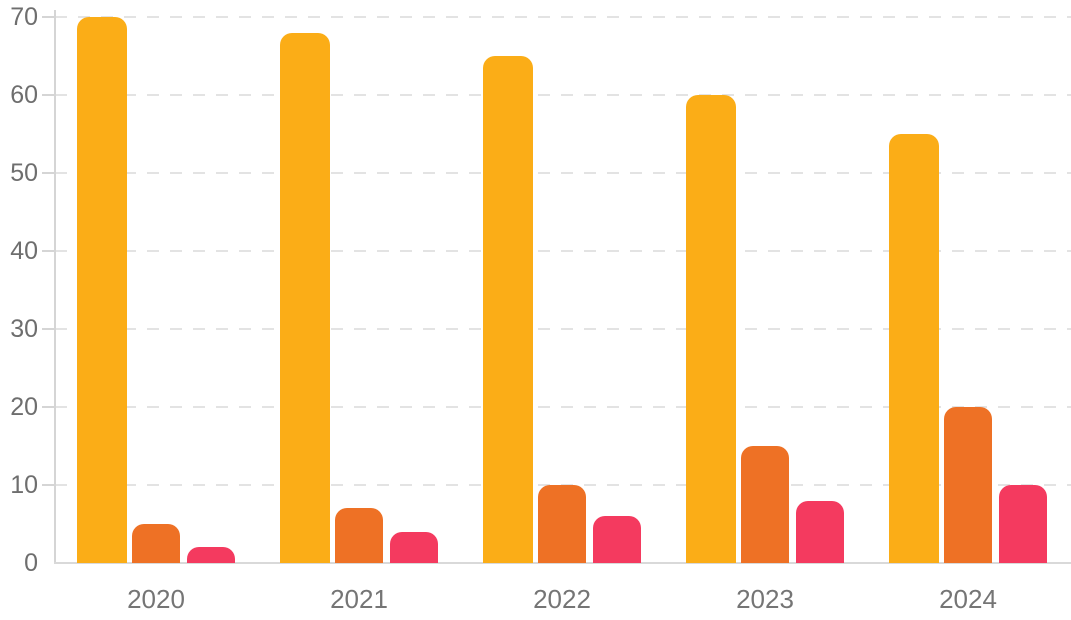  Describe the element at coordinates (968, 599) in the screenshot. I see `x-category-label-2024: 2024` at that location.